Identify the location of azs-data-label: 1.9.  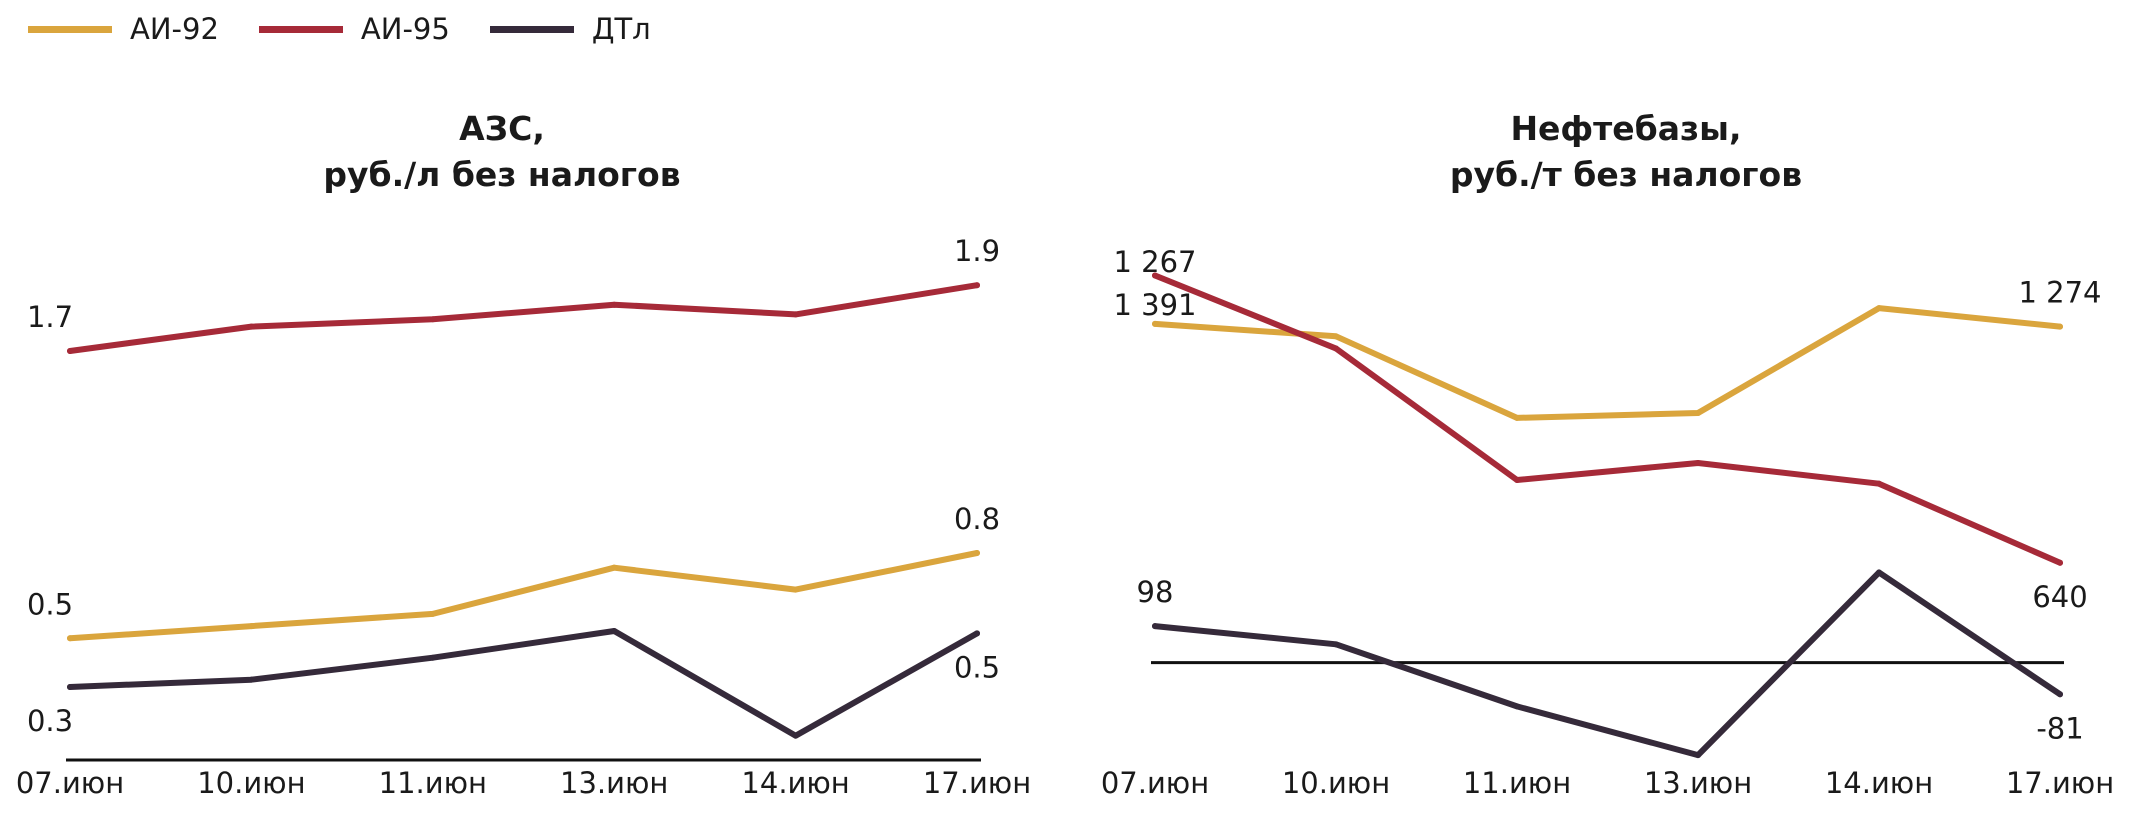
(977, 251).